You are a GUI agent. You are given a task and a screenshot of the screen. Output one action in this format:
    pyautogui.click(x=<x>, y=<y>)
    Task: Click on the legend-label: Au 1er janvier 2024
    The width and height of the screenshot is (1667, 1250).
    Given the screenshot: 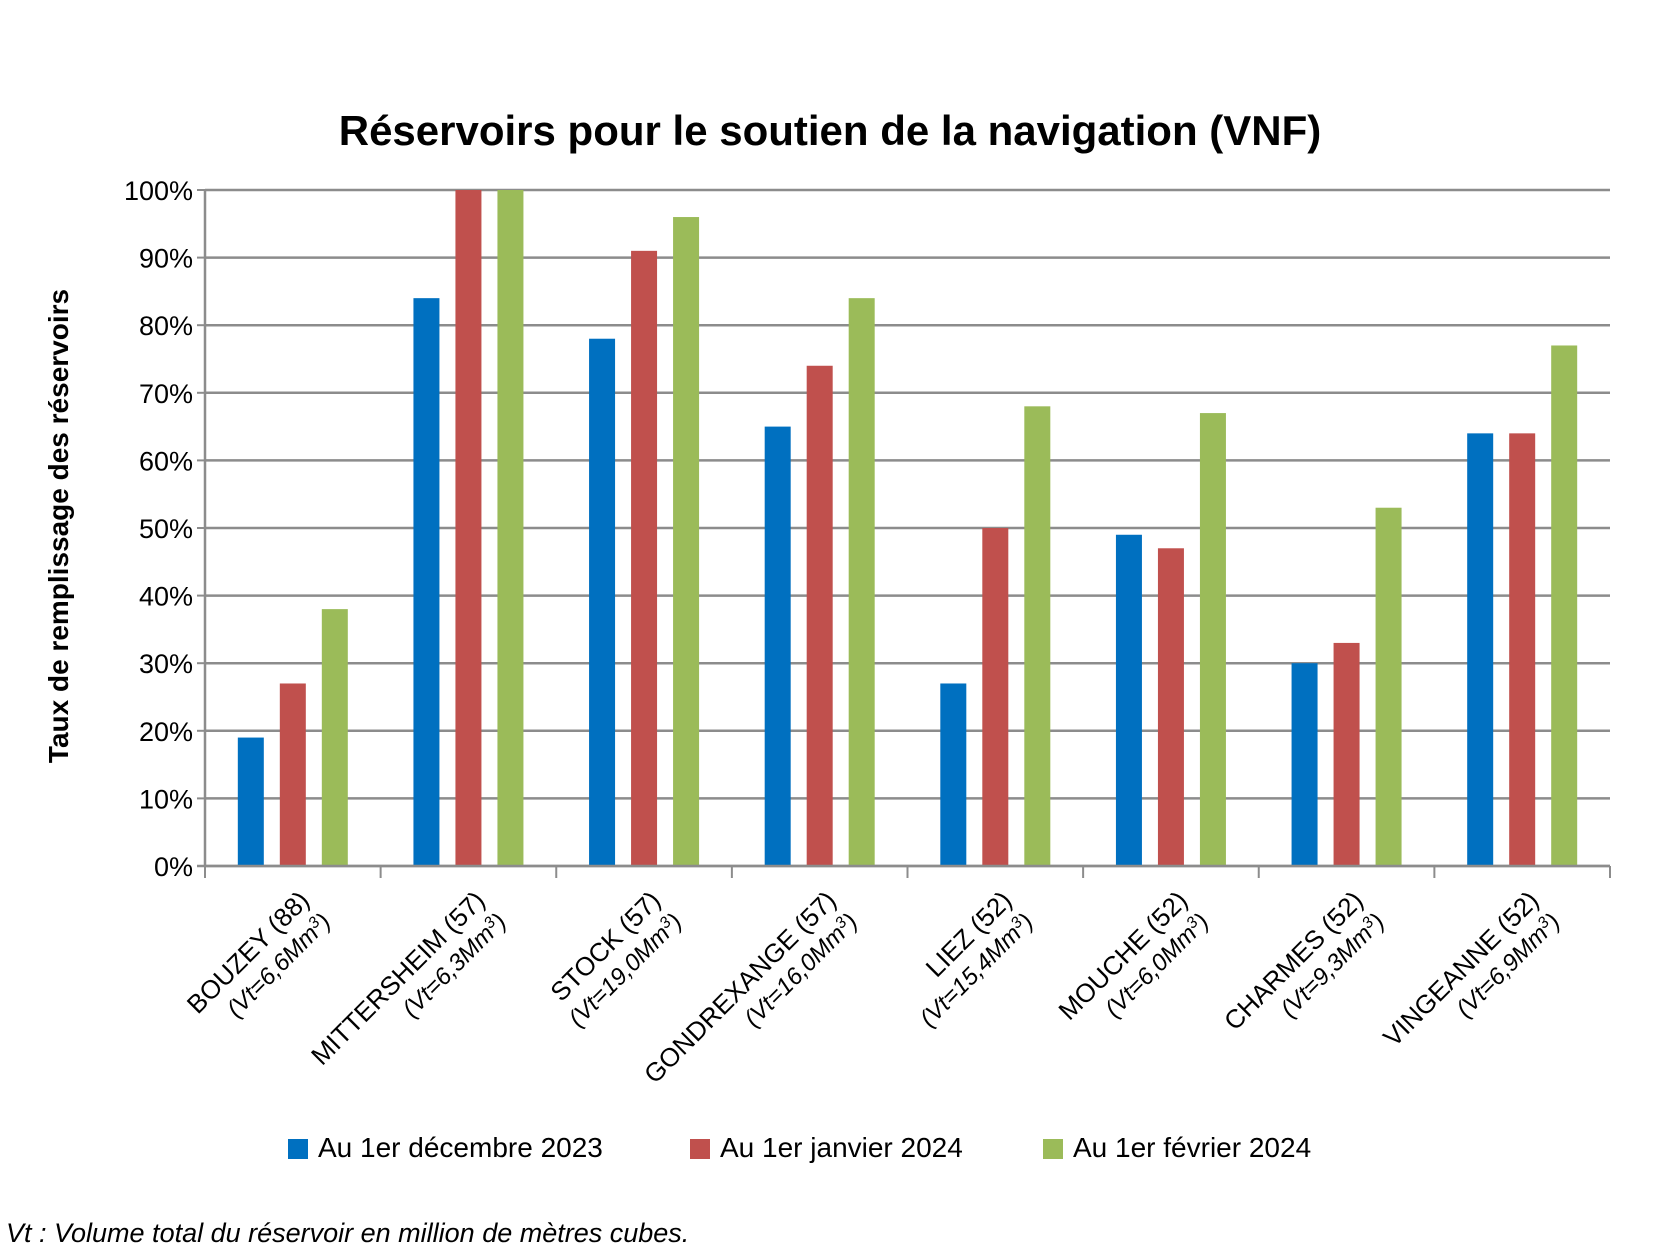 What is the action you would take?
    pyautogui.click(x=841, y=1147)
    